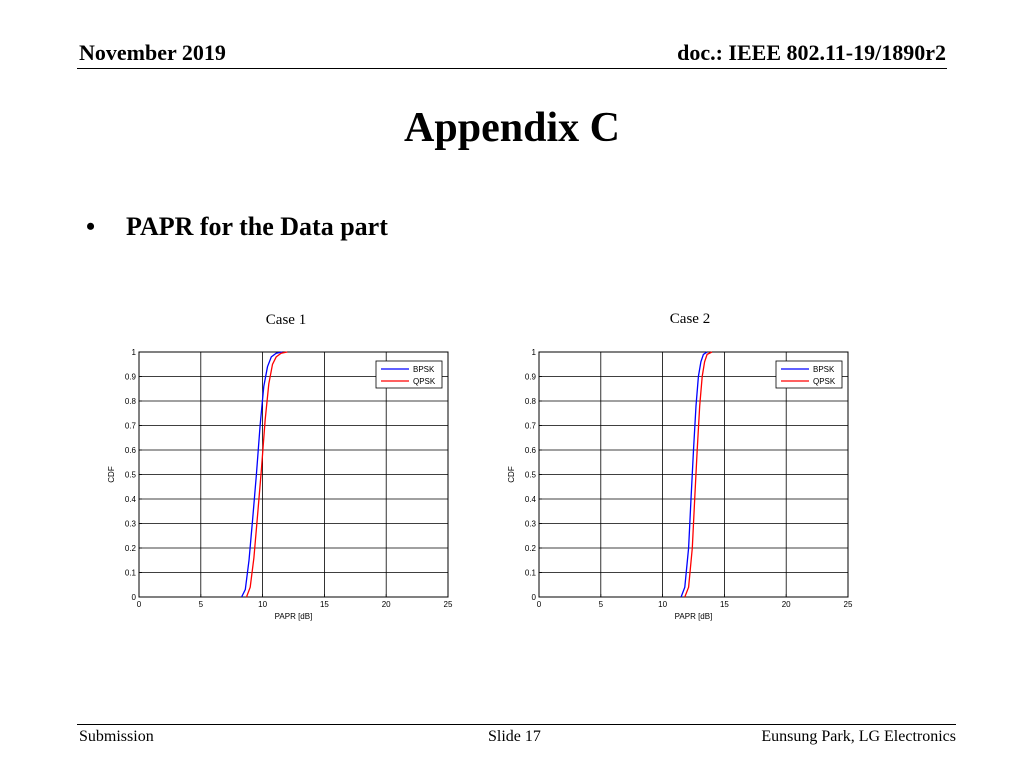 This screenshot has height=768, width=1024. Describe the element at coordinates (131, 401) in the screenshot. I see `chart-1-ytick-label: 0.8` at that location.